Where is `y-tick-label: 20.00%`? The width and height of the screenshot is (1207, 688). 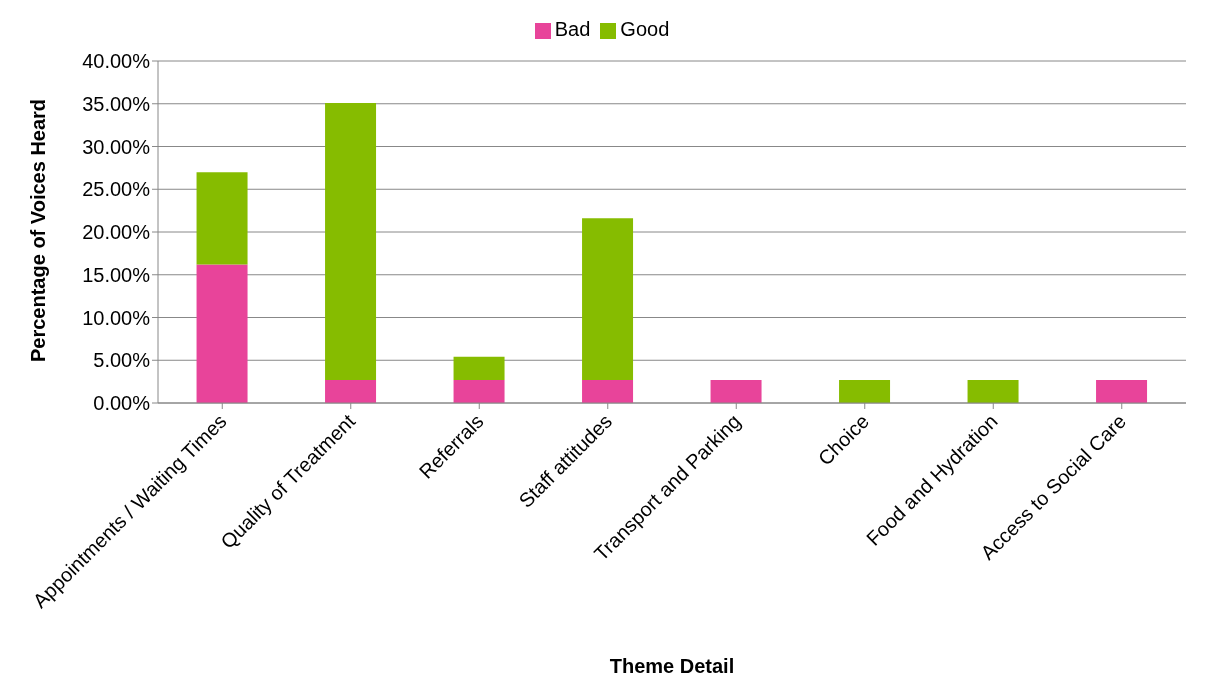
y-tick-label: 20.00% is located at coordinates (116, 232).